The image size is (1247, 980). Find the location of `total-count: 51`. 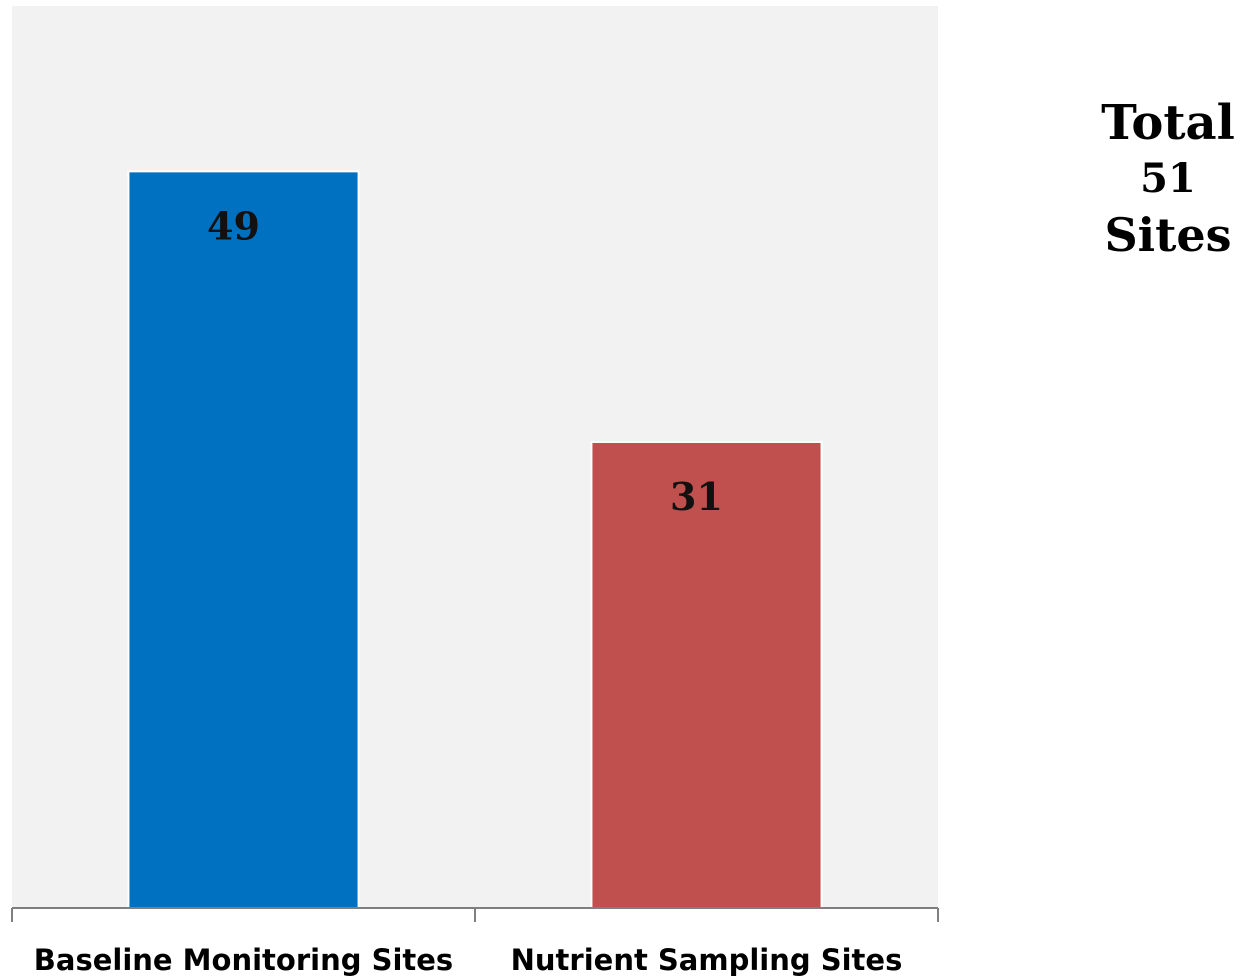

total-count: 51 is located at coordinates (1168, 178).